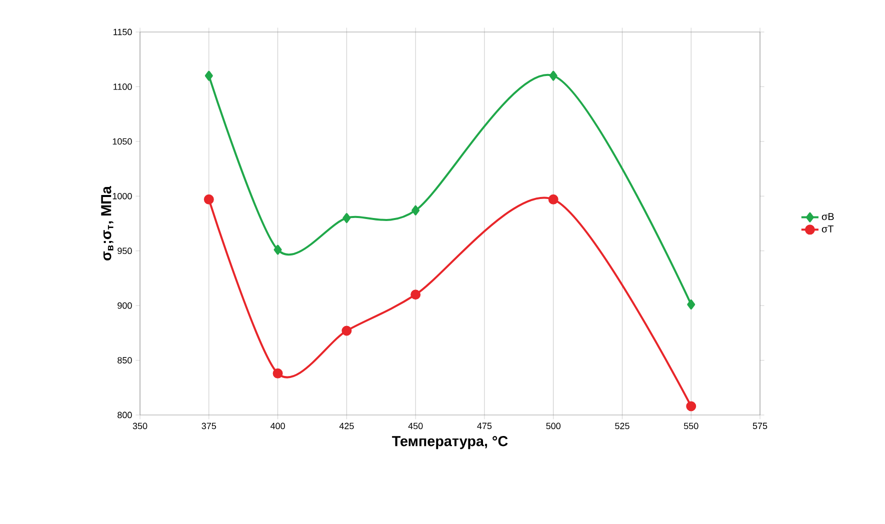 Image resolution: width=885 pixels, height=524 pixels. I want to click on legend-label: σВ, so click(828, 216).